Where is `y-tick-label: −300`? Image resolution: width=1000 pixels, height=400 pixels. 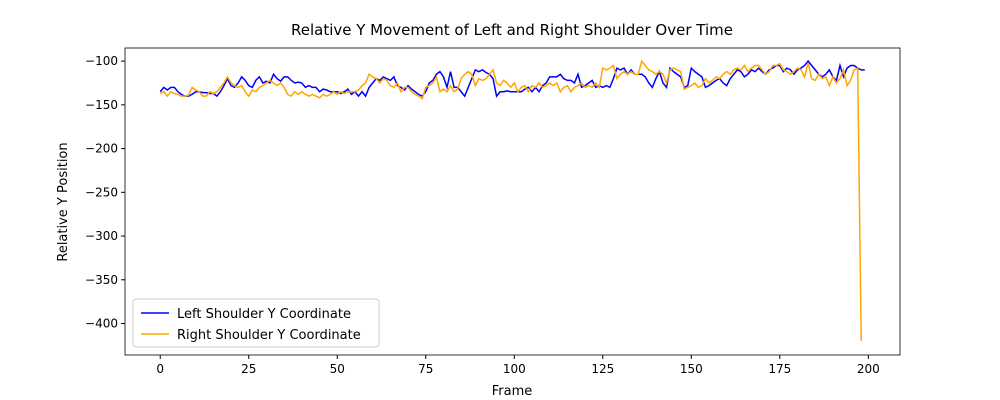 y-tick-label: −300 is located at coordinates (101, 236).